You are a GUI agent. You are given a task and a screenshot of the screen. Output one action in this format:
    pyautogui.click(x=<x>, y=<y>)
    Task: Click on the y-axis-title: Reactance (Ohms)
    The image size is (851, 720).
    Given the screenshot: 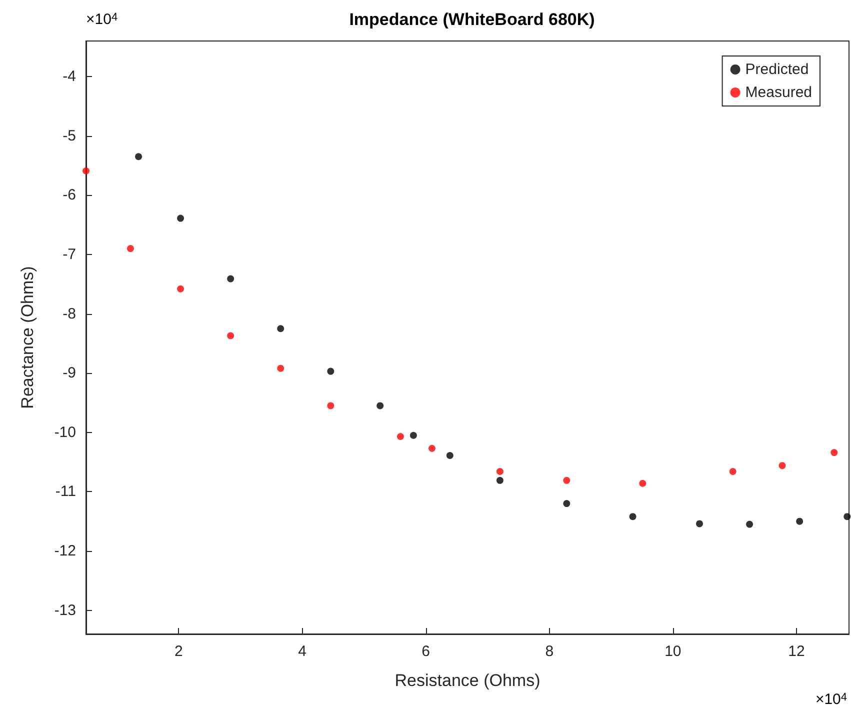 What is the action you would take?
    pyautogui.click(x=27, y=337)
    